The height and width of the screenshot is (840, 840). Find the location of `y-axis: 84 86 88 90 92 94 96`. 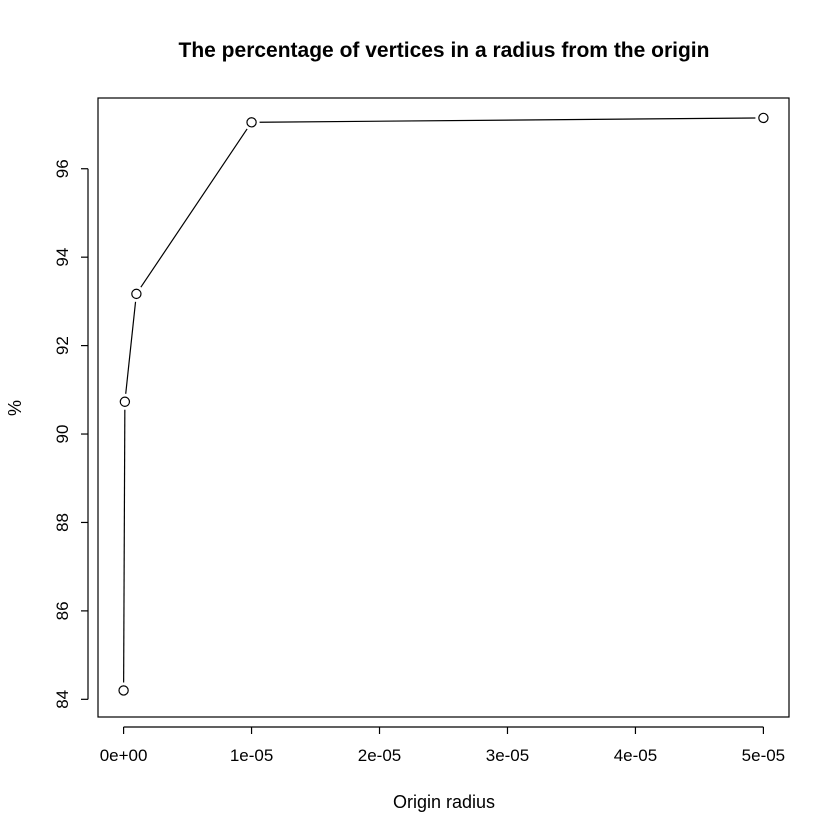

y-axis: 84 86 88 90 92 94 96 is located at coordinates (71, 434).